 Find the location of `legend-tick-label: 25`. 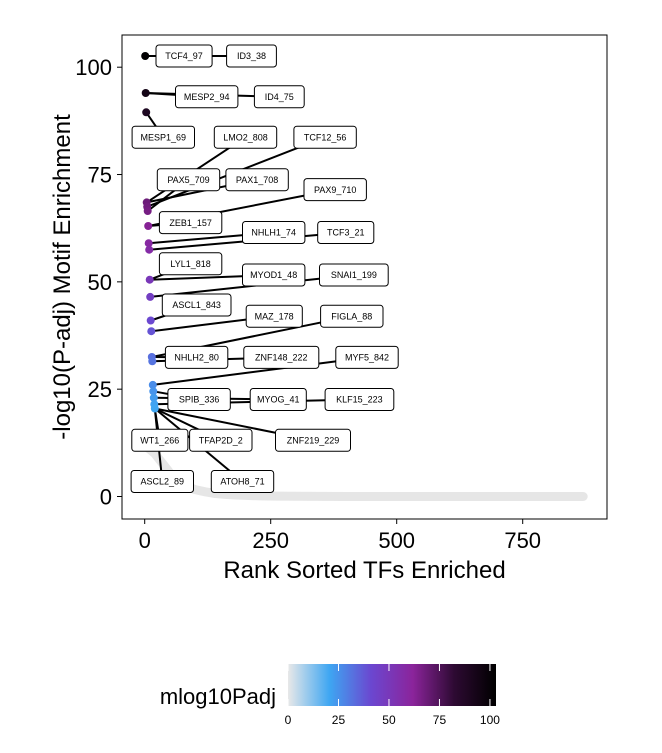

legend-tick-label: 25 is located at coordinates (339, 720).